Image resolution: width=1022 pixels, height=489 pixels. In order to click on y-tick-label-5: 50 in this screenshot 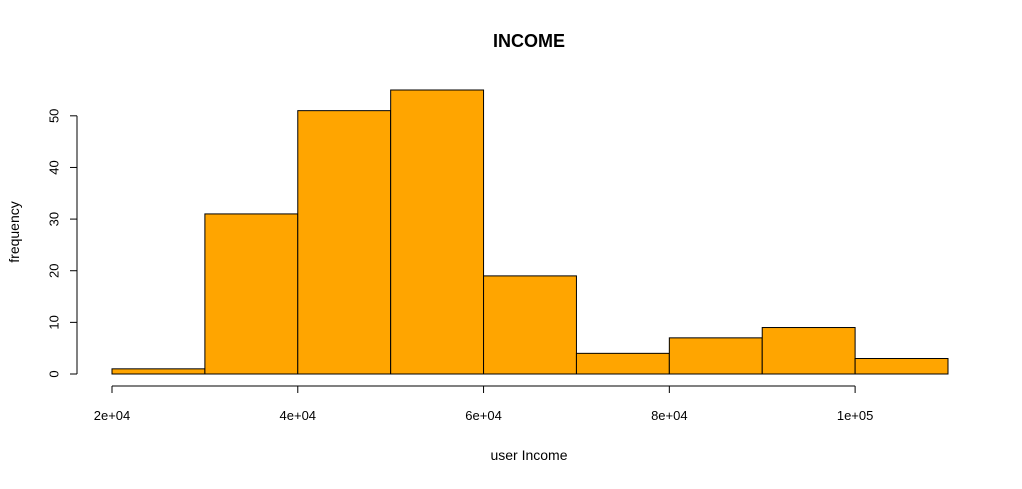, I will do `click(54, 116)`.